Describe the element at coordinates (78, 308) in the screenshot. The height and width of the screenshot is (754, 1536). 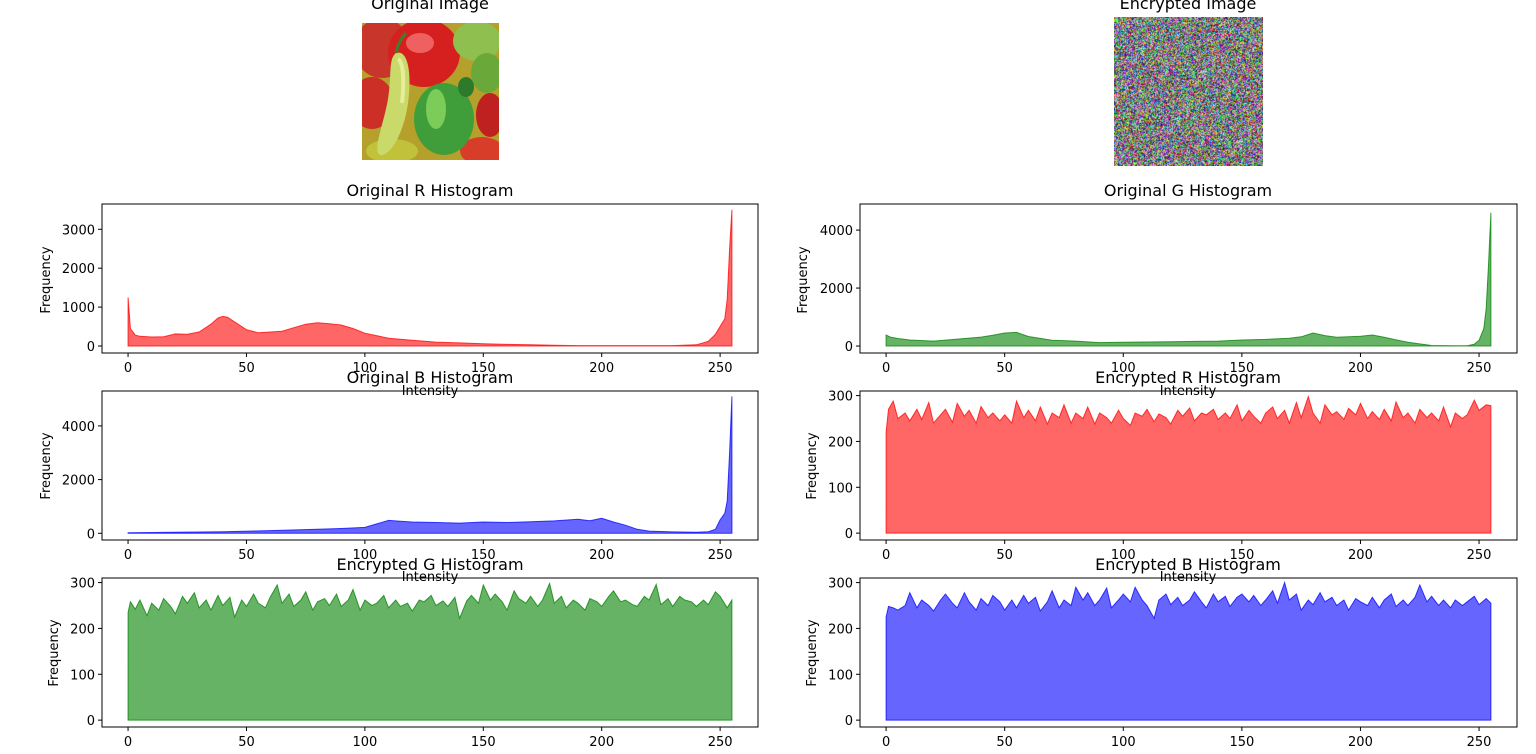
I see `y-tick-label: 1000` at that location.